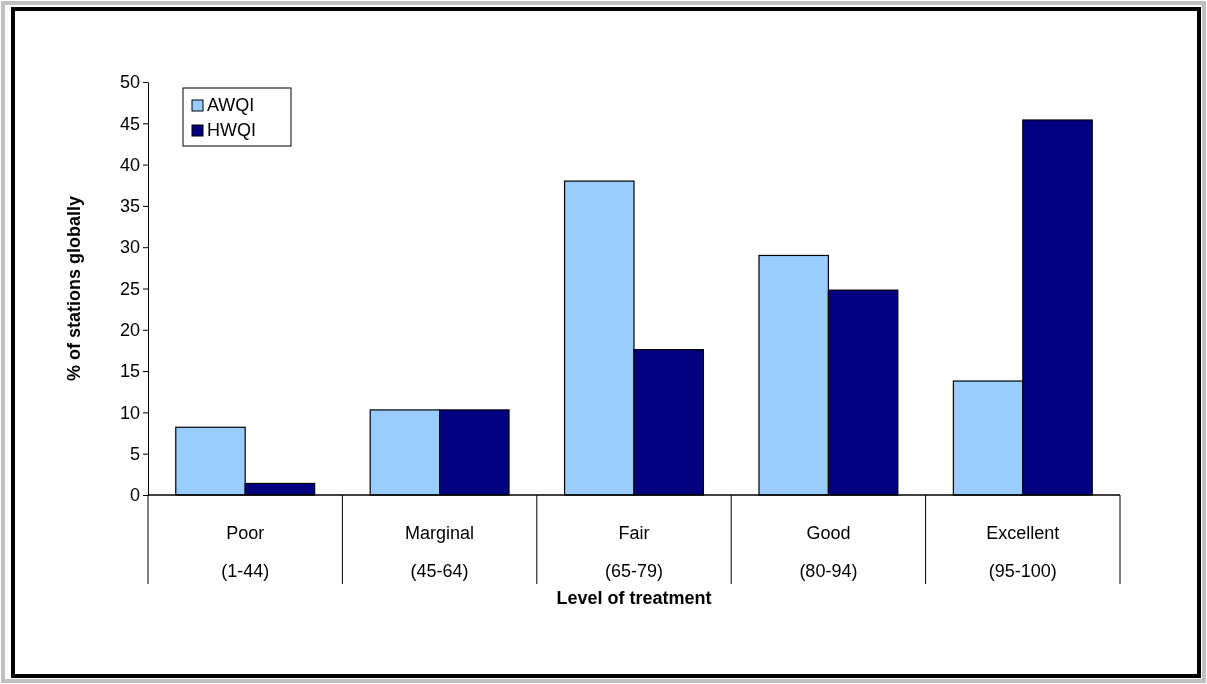 The image size is (1207, 684). What do you see at coordinates (828, 552) in the screenshot?
I see `x-tick-label: Good (80-94)` at bounding box center [828, 552].